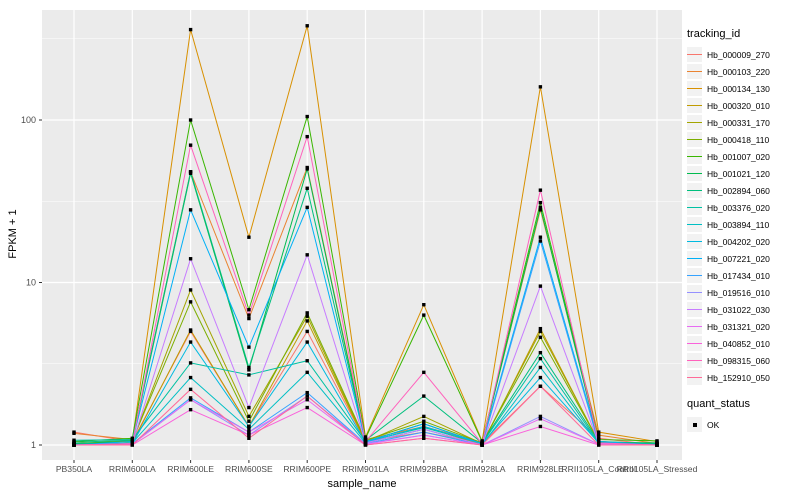 This screenshot has height=500, width=800. I want to click on y-axis-title: FPKM + 1, so click(13, 234).